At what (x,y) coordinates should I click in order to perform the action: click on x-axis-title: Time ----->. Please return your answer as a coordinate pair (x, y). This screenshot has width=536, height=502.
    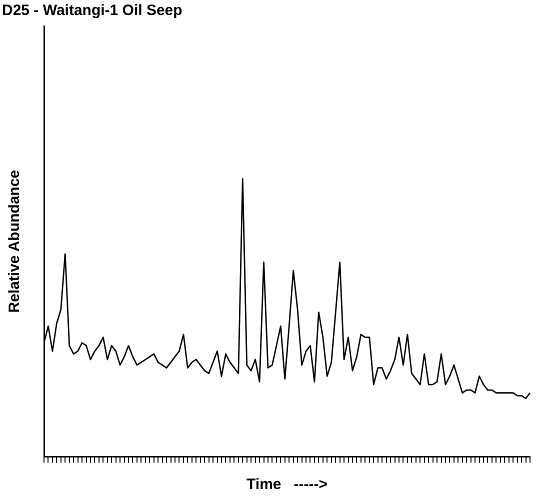
    Looking at the image, I should click on (287, 485).